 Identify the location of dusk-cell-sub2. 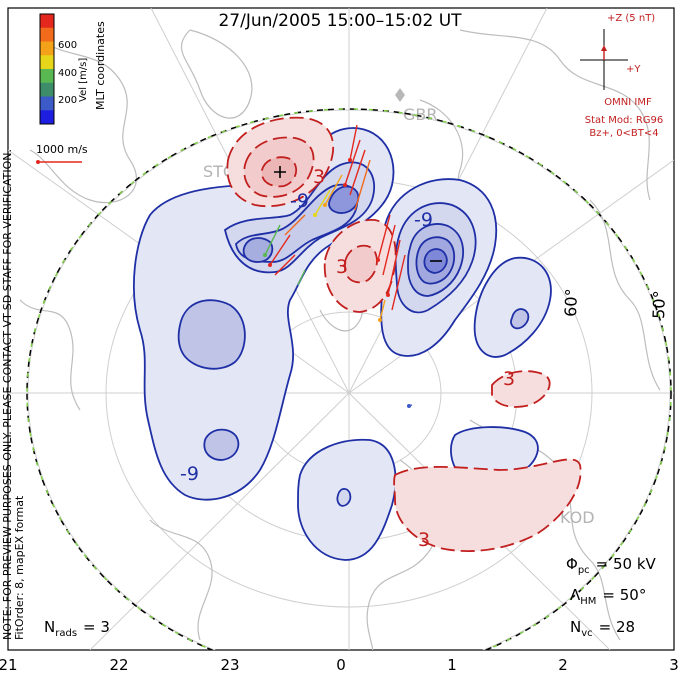
(211, 334).